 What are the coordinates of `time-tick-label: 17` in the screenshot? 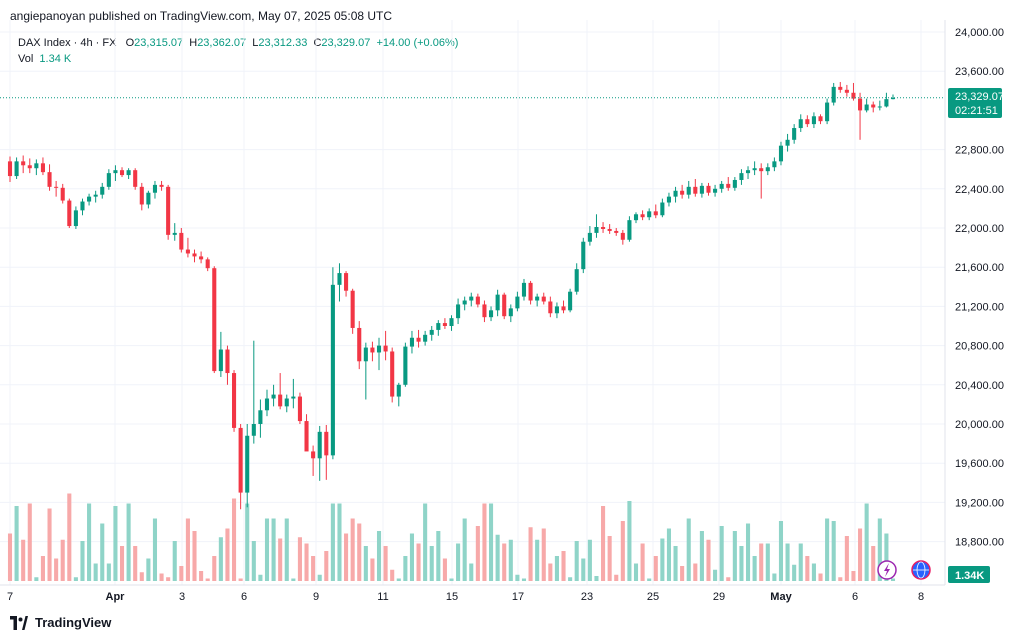 It's located at (518, 597).